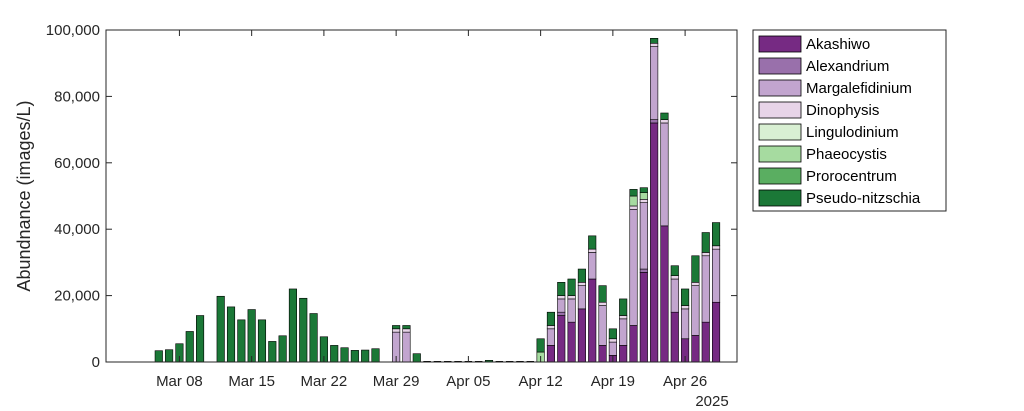 This screenshot has height=411, width=1024. I want to click on x-tick-label: Apr 26, so click(685, 381).